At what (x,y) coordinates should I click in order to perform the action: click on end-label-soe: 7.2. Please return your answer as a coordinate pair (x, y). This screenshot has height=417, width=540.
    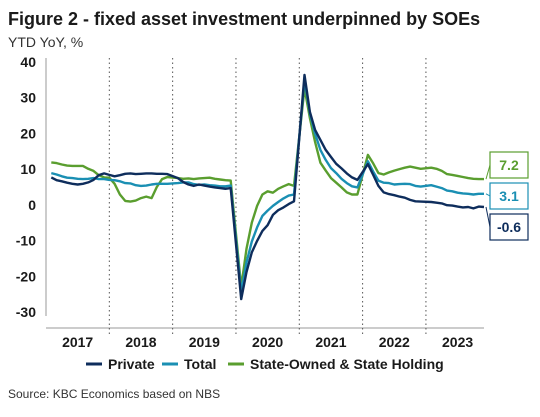
    Looking at the image, I should click on (507, 165).